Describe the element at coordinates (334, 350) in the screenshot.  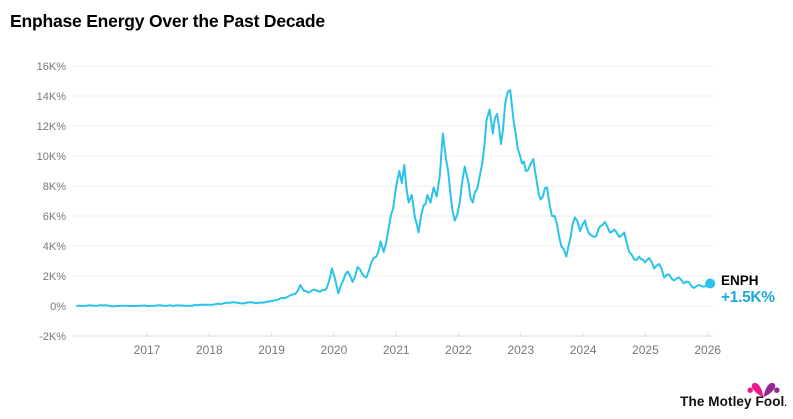
I see `x-tick-label: 2020` at that location.